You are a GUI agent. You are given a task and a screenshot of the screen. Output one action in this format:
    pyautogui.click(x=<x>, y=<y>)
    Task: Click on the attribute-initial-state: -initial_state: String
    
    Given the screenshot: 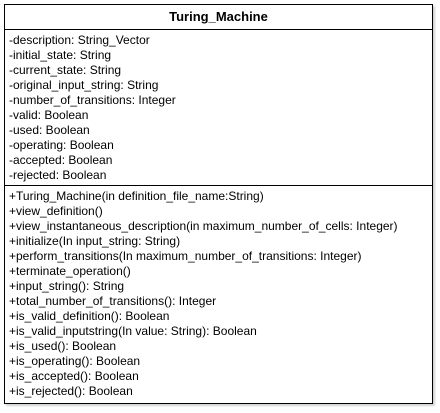 What is the action you would take?
    pyautogui.click(x=60, y=55)
    